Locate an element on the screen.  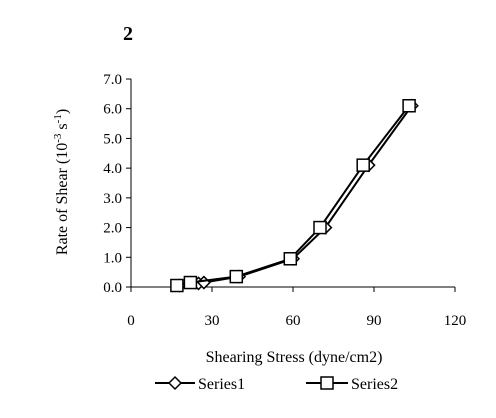
y-tick-label: 2.0 is located at coordinates (112, 229).